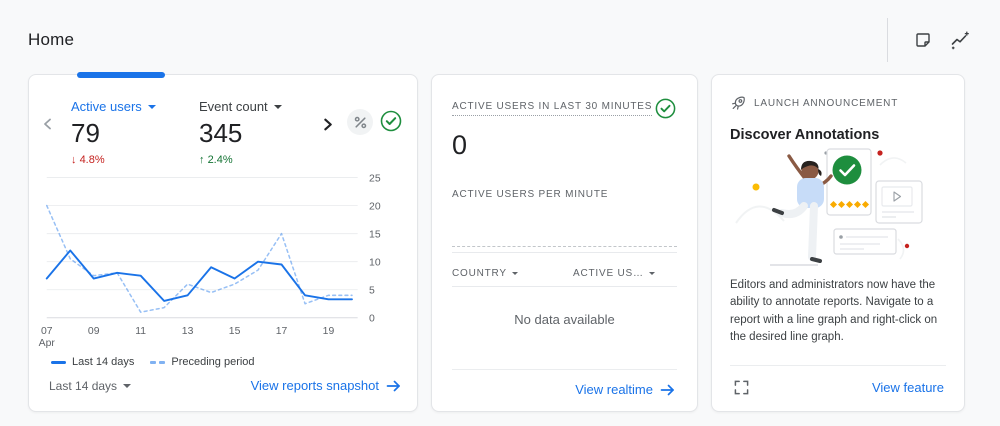 The width and height of the screenshot is (1000, 426). What do you see at coordinates (375, 206) in the screenshot?
I see `svg-text: 20` at bounding box center [375, 206].